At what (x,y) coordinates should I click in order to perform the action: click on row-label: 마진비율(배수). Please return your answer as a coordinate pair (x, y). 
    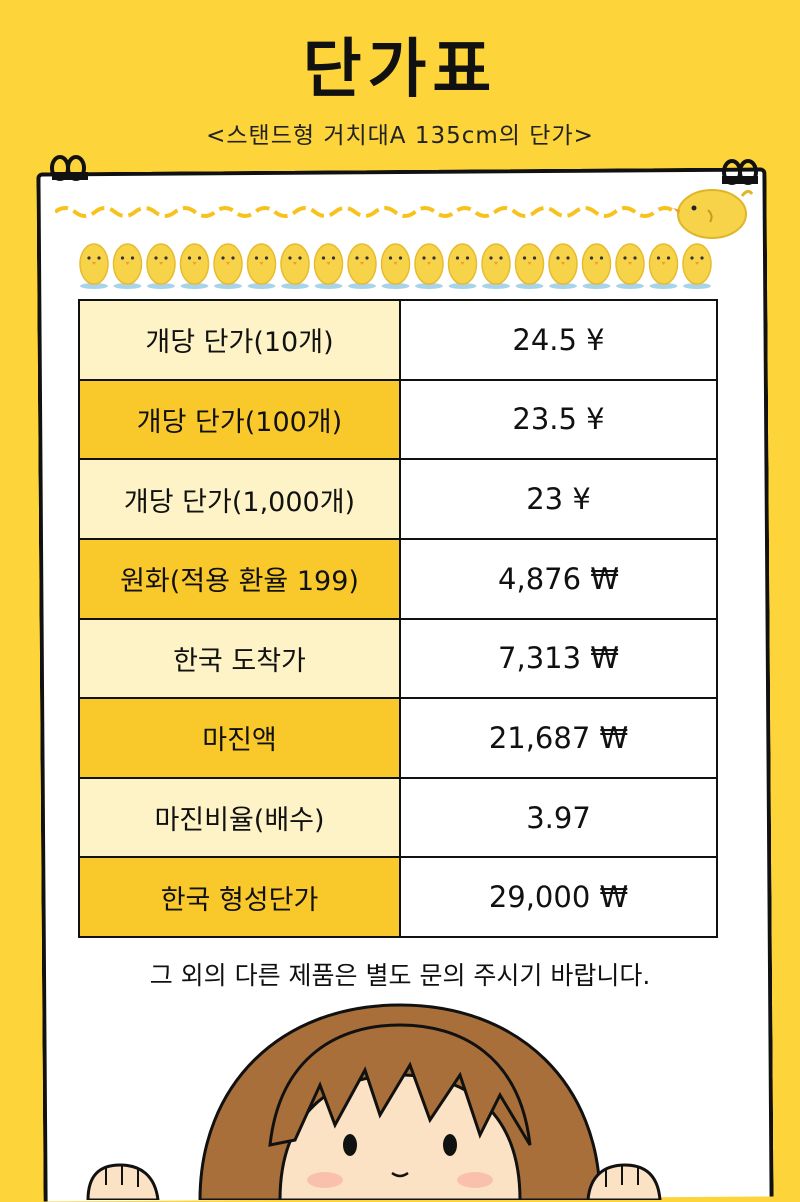
    Looking at the image, I should click on (239, 817).